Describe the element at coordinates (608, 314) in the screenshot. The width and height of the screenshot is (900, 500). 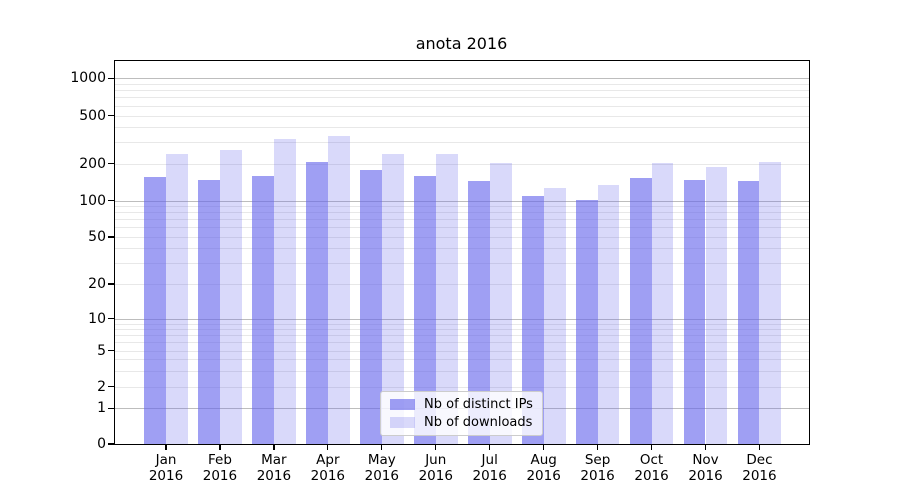
I see `bar-sep-downloads` at that location.